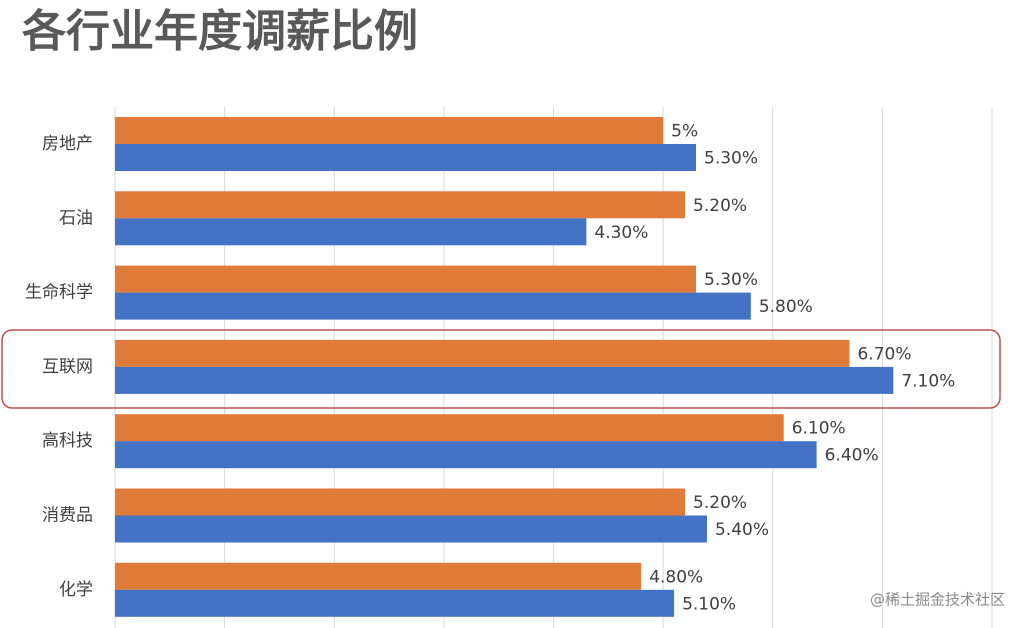 Image resolution: width=1024 pixels, height=628 pixels. I want to click on y-tick-label: 生命科学, so click(59, 293).